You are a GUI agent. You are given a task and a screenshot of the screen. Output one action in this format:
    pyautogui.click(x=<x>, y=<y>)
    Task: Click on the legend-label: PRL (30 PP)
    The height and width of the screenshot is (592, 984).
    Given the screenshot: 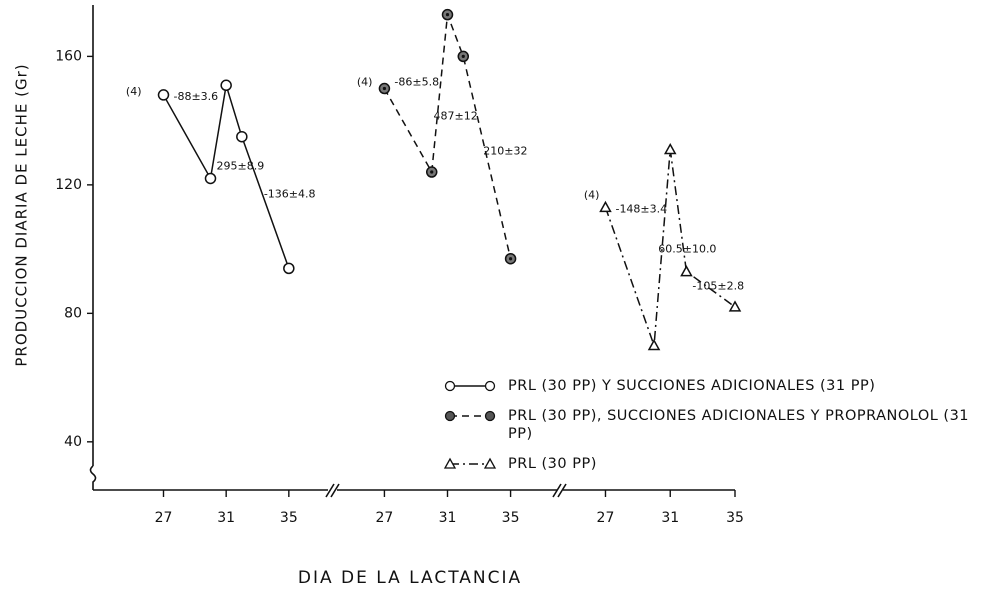 What is the action you would take?
    pyautogui.click(x=552, y=464)
    